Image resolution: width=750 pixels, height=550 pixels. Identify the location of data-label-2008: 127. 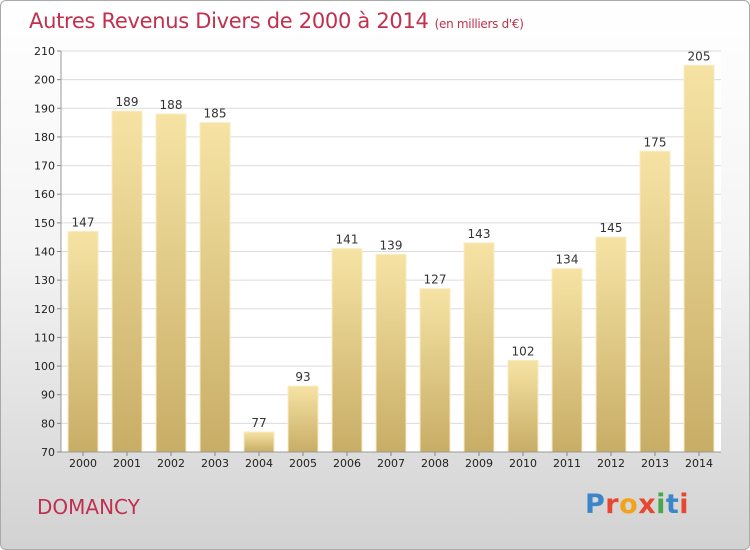
(435, 280).